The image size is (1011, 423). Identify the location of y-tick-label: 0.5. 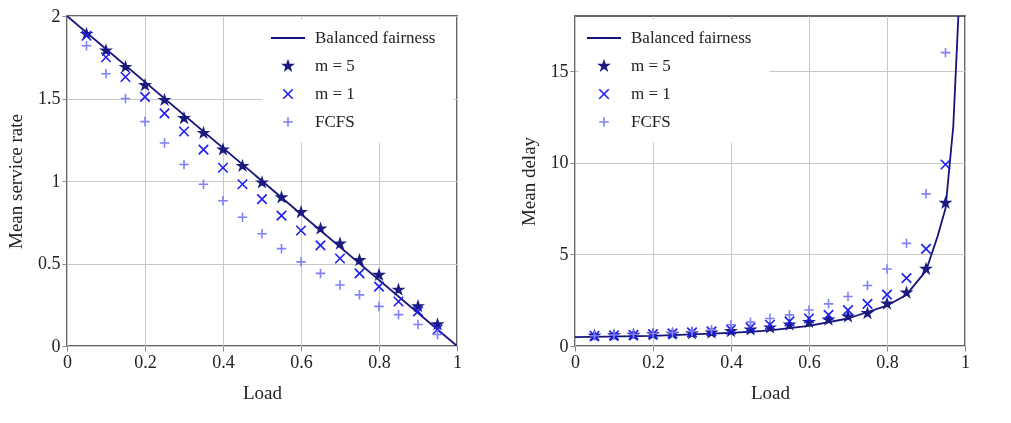
(49, 263).